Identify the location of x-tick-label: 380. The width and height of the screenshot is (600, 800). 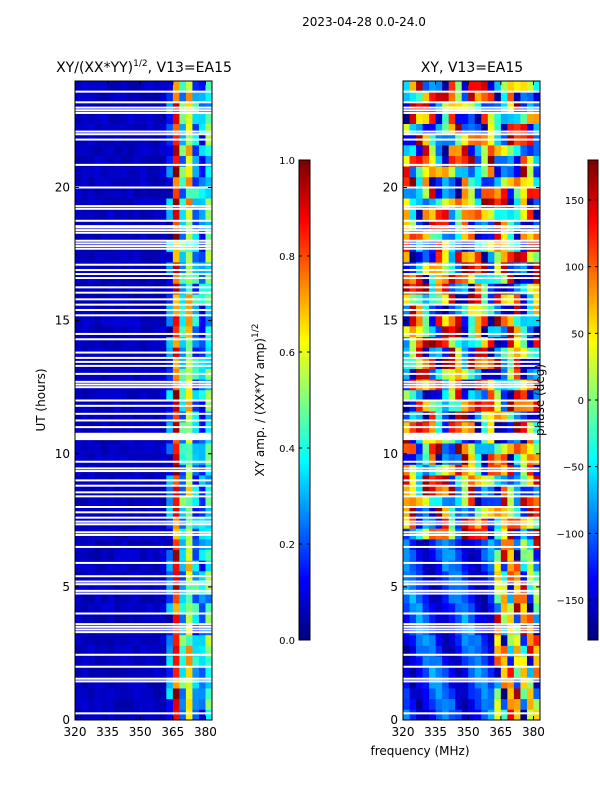
(205, 732).